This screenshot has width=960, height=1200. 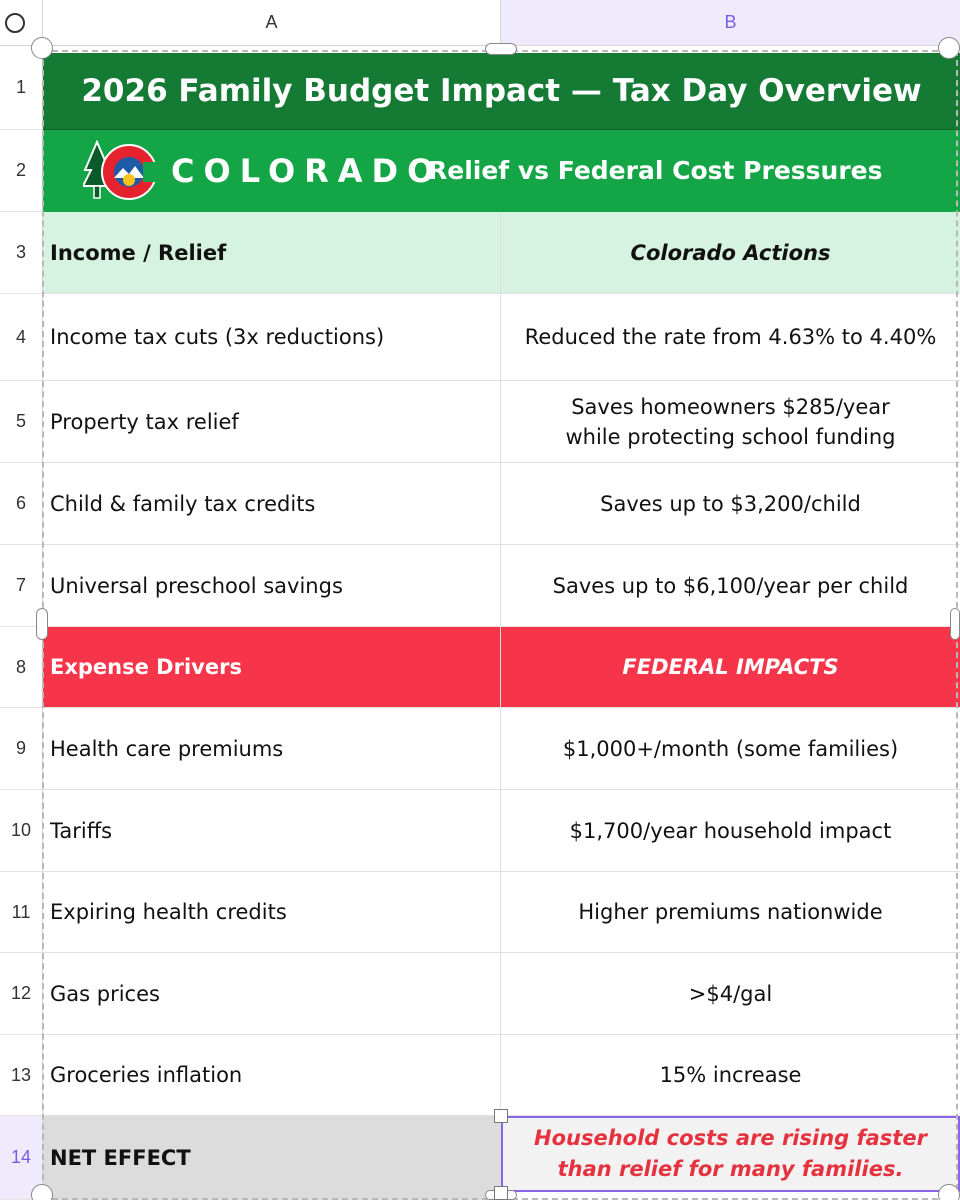 What do you see at coordinates (21, 88) in the screenshot?
I see `row-header-1: 1` at bounding box center [21, 88].